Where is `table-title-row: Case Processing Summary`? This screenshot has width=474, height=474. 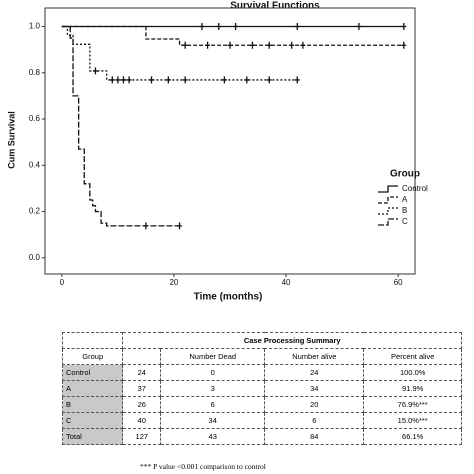
table-title-row: Case Processing Summary is located at coordinates (261, 340).